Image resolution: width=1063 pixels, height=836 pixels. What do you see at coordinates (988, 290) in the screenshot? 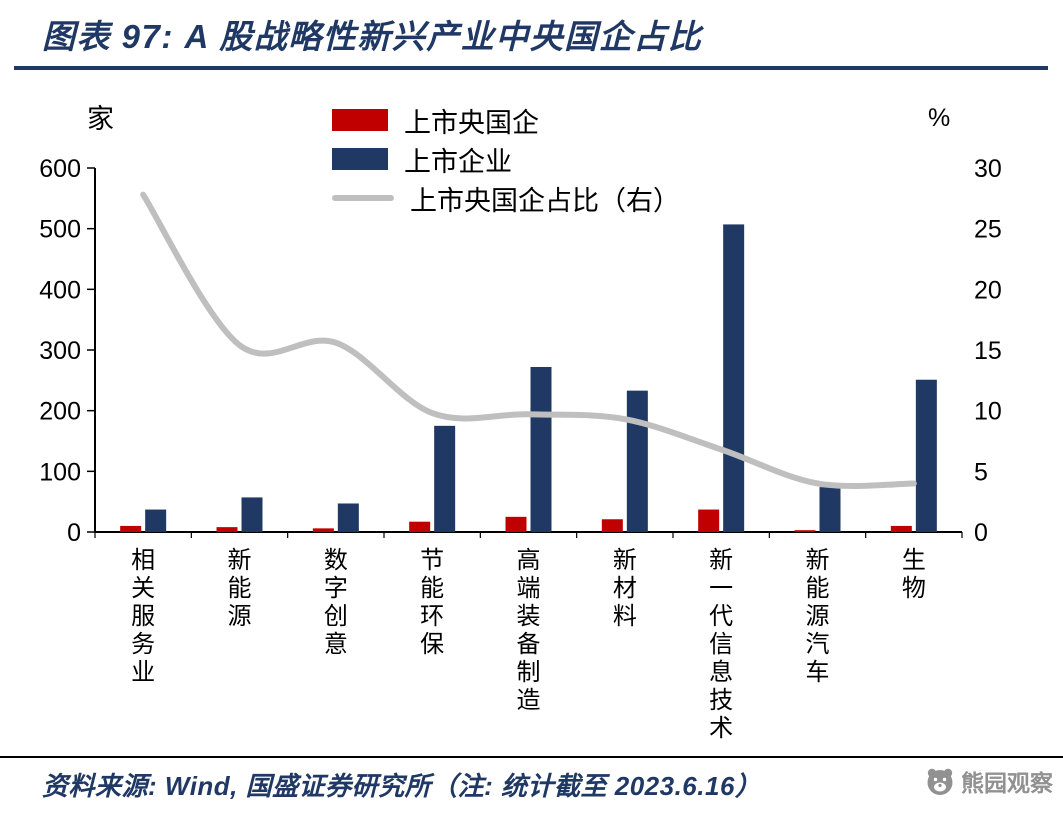
I see `svg-text: 20` at bounding box center [988, 290].